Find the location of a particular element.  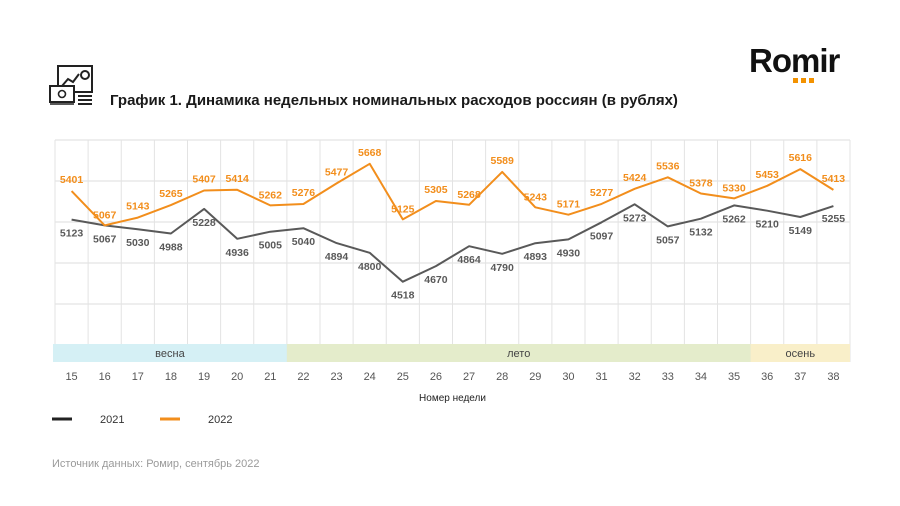

x-tick-label: 33 is located at coordinates (668, 377).